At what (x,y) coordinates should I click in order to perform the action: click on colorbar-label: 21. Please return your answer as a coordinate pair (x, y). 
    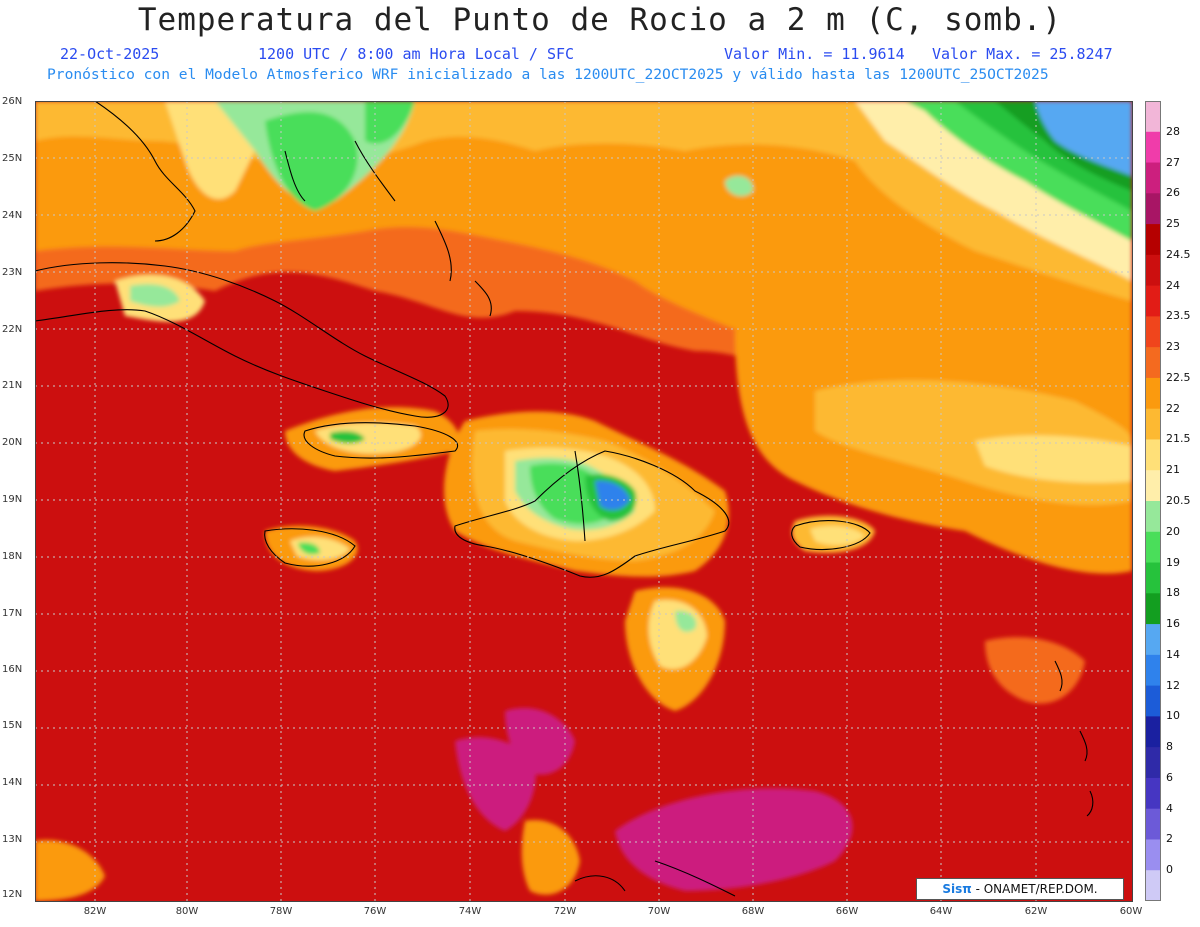
    Looking at the image, I should click on (1173, 470).